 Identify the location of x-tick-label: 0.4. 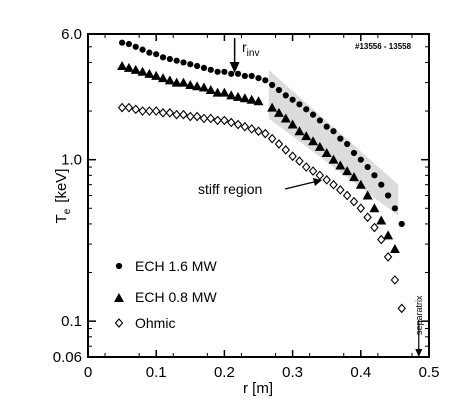
(360, 372).